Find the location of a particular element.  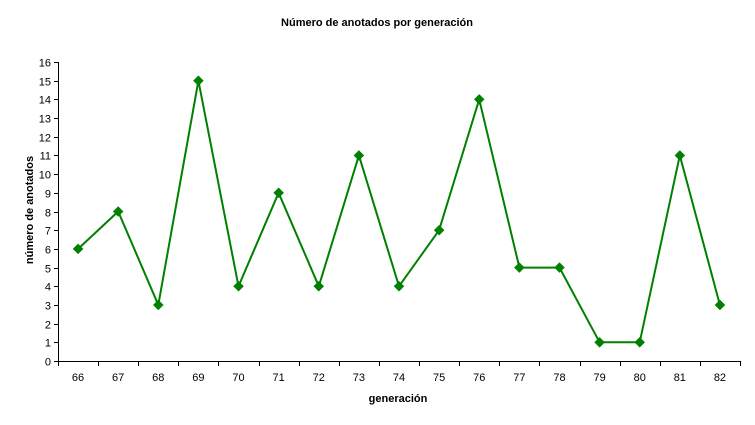

y-tick-label: 16 is located at coordinates (45, 64).